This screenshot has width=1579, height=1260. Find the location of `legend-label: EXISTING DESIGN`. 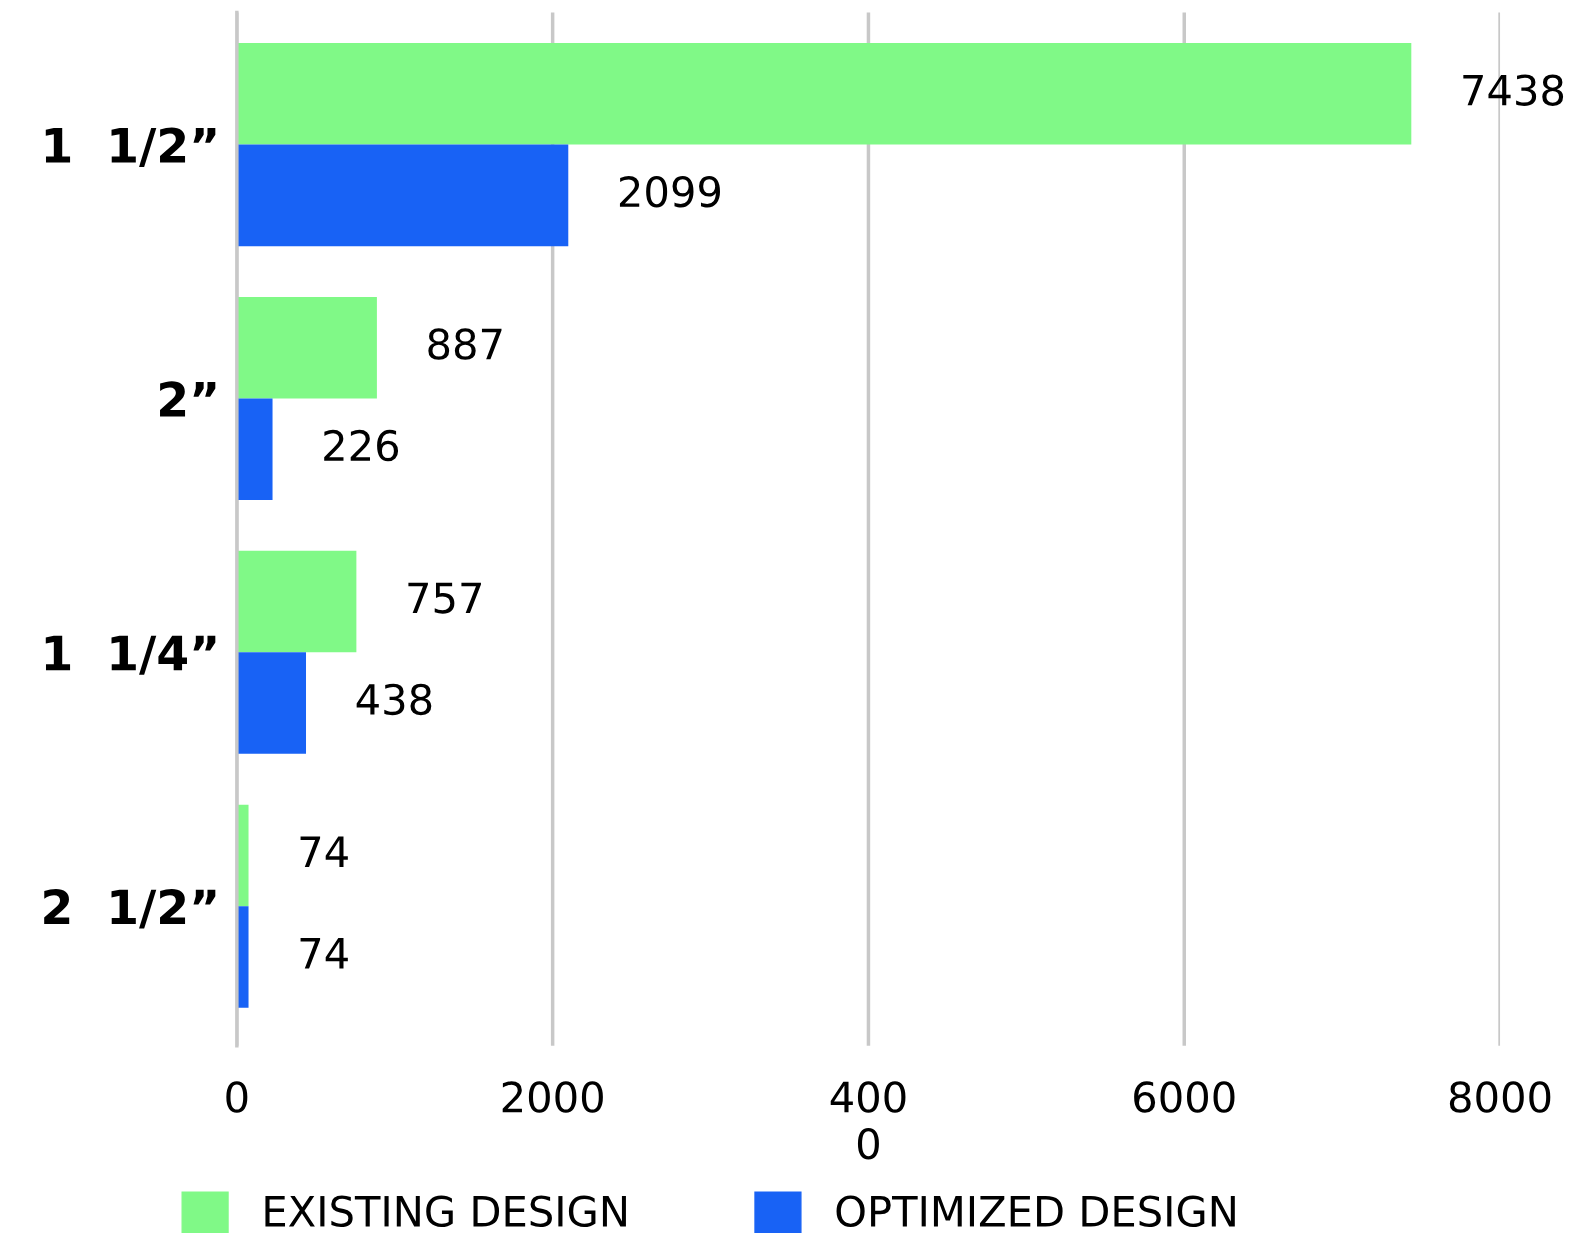

legend-label: EXISTING DESIGN is located at coordinates (445, 1211).